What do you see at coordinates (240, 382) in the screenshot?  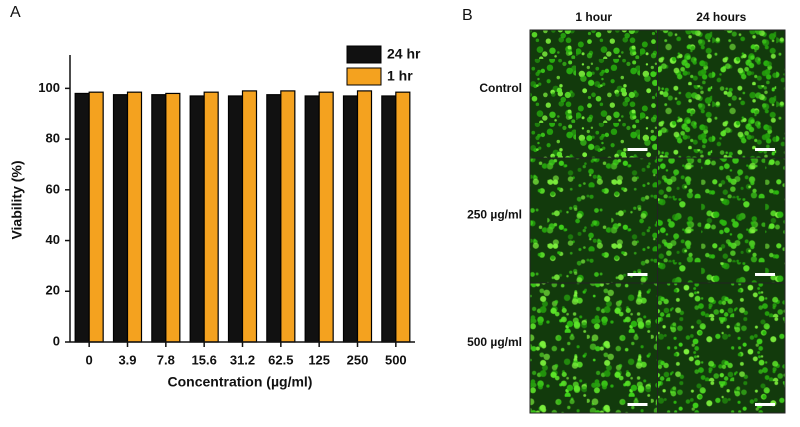 I see `x-axis-title: Concentration (µg/ml)` at bounding box center [240, 382].